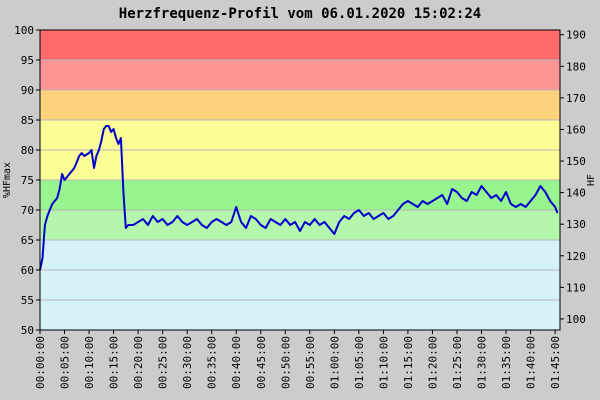  What do you see at coordinates (187, 362) in the screenshot?
I see `x-tick-label: 00:30:00` at bounding box center [187, 362].